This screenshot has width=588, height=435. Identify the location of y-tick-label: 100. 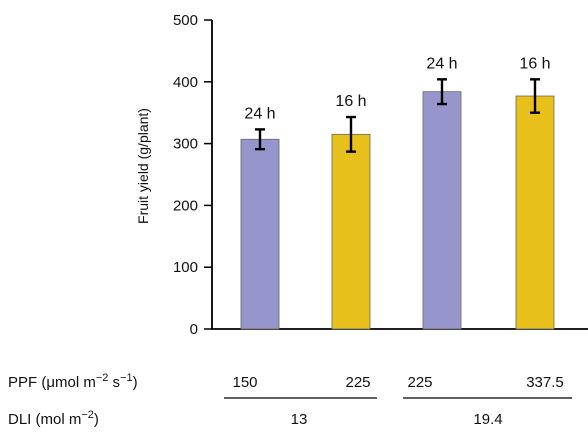
(185, 267).